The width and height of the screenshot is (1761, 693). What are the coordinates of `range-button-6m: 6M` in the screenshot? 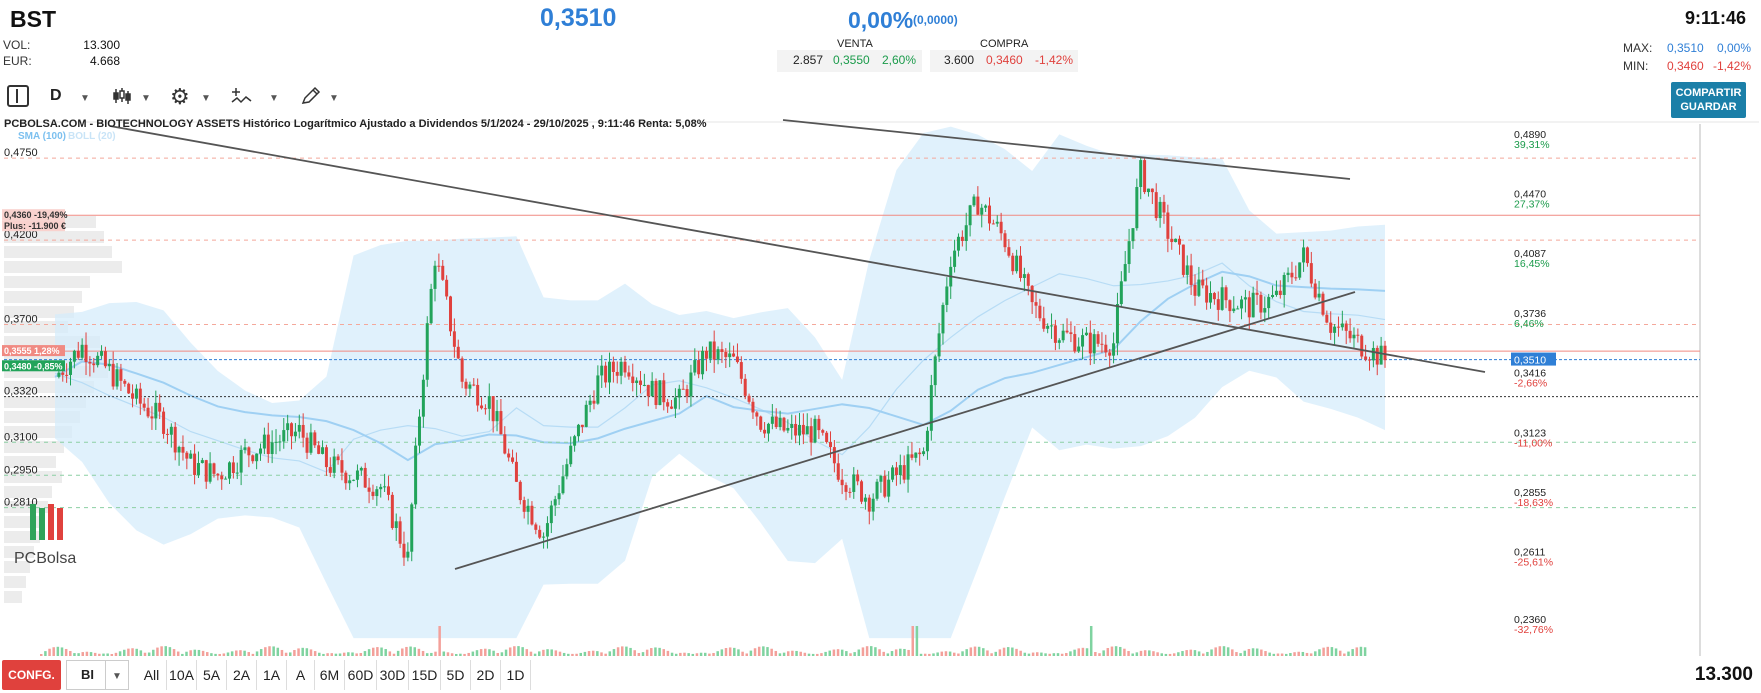 It's located at (330, 675).